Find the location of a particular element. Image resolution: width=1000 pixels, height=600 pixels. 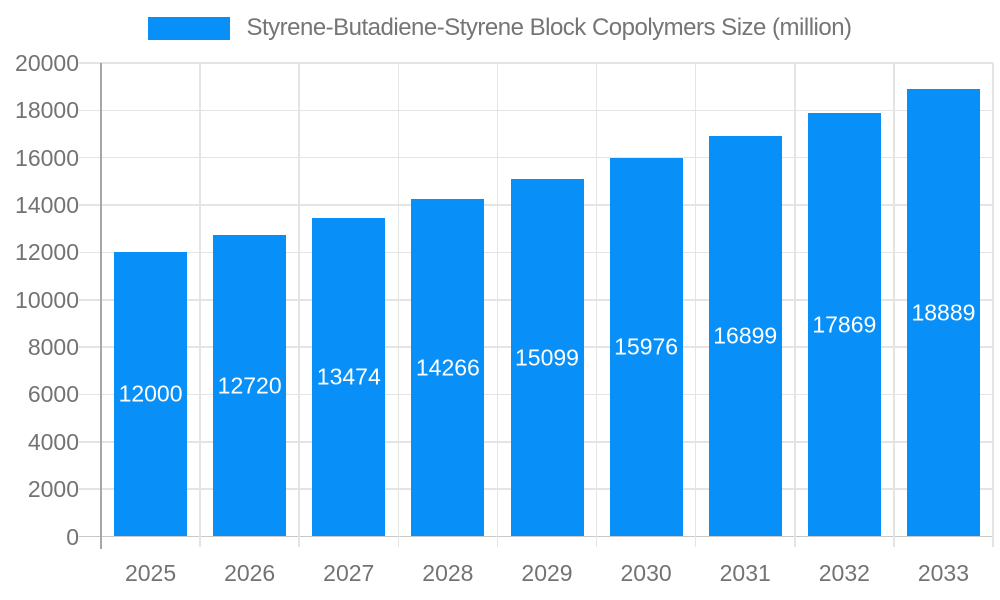

y-axis-tick-label: 2000 is located at coordinates (53, 489).